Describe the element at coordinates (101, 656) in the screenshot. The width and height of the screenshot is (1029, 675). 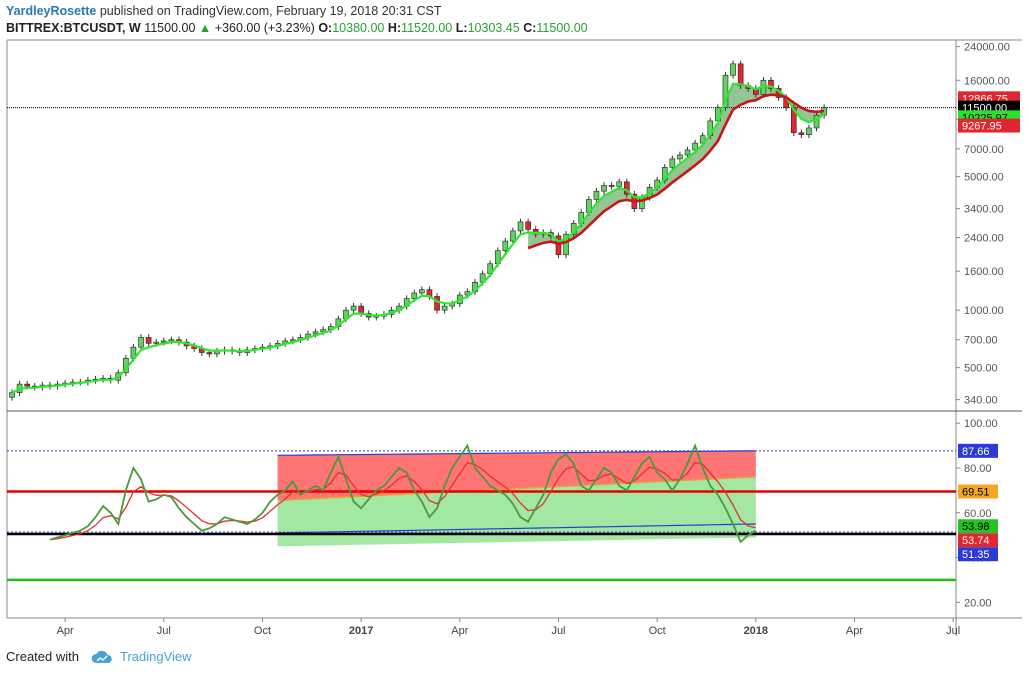
I see `tradingview-cloud-icon` at that location.